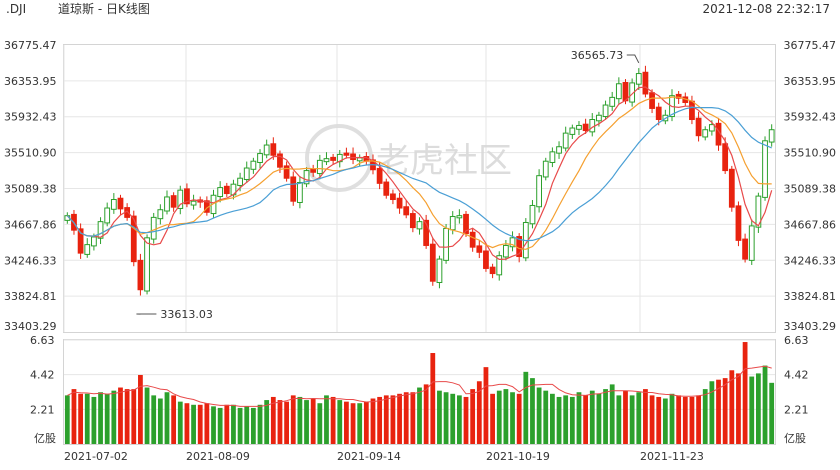  What do you see at coordinates (810, 45) in the screenshot?
I see `y-tick-label-right: 36775.47` at bounding box center [810, 45].